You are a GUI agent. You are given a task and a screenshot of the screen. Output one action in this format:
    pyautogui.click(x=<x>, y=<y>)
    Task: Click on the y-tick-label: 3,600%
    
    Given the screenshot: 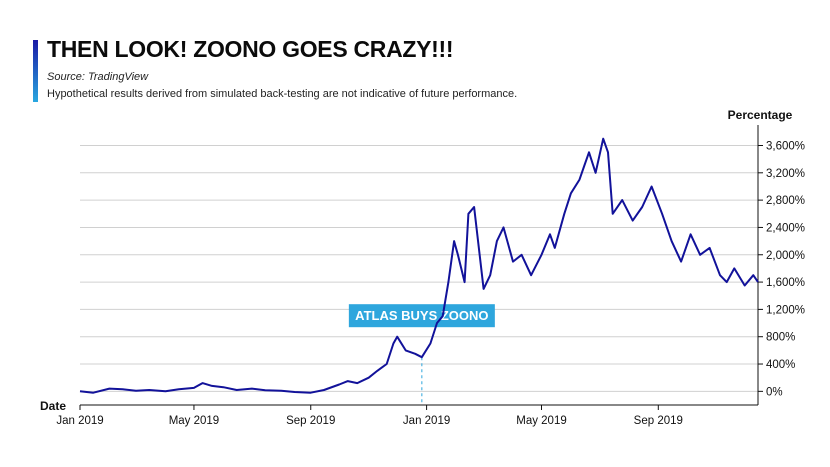 What is the action you would take?
    pyautogui.click(x=785, y=146)
    